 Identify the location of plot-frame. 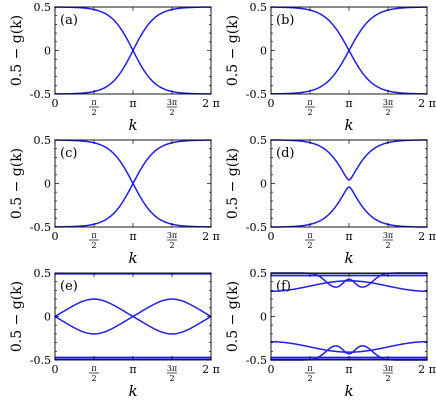
(349, 316).